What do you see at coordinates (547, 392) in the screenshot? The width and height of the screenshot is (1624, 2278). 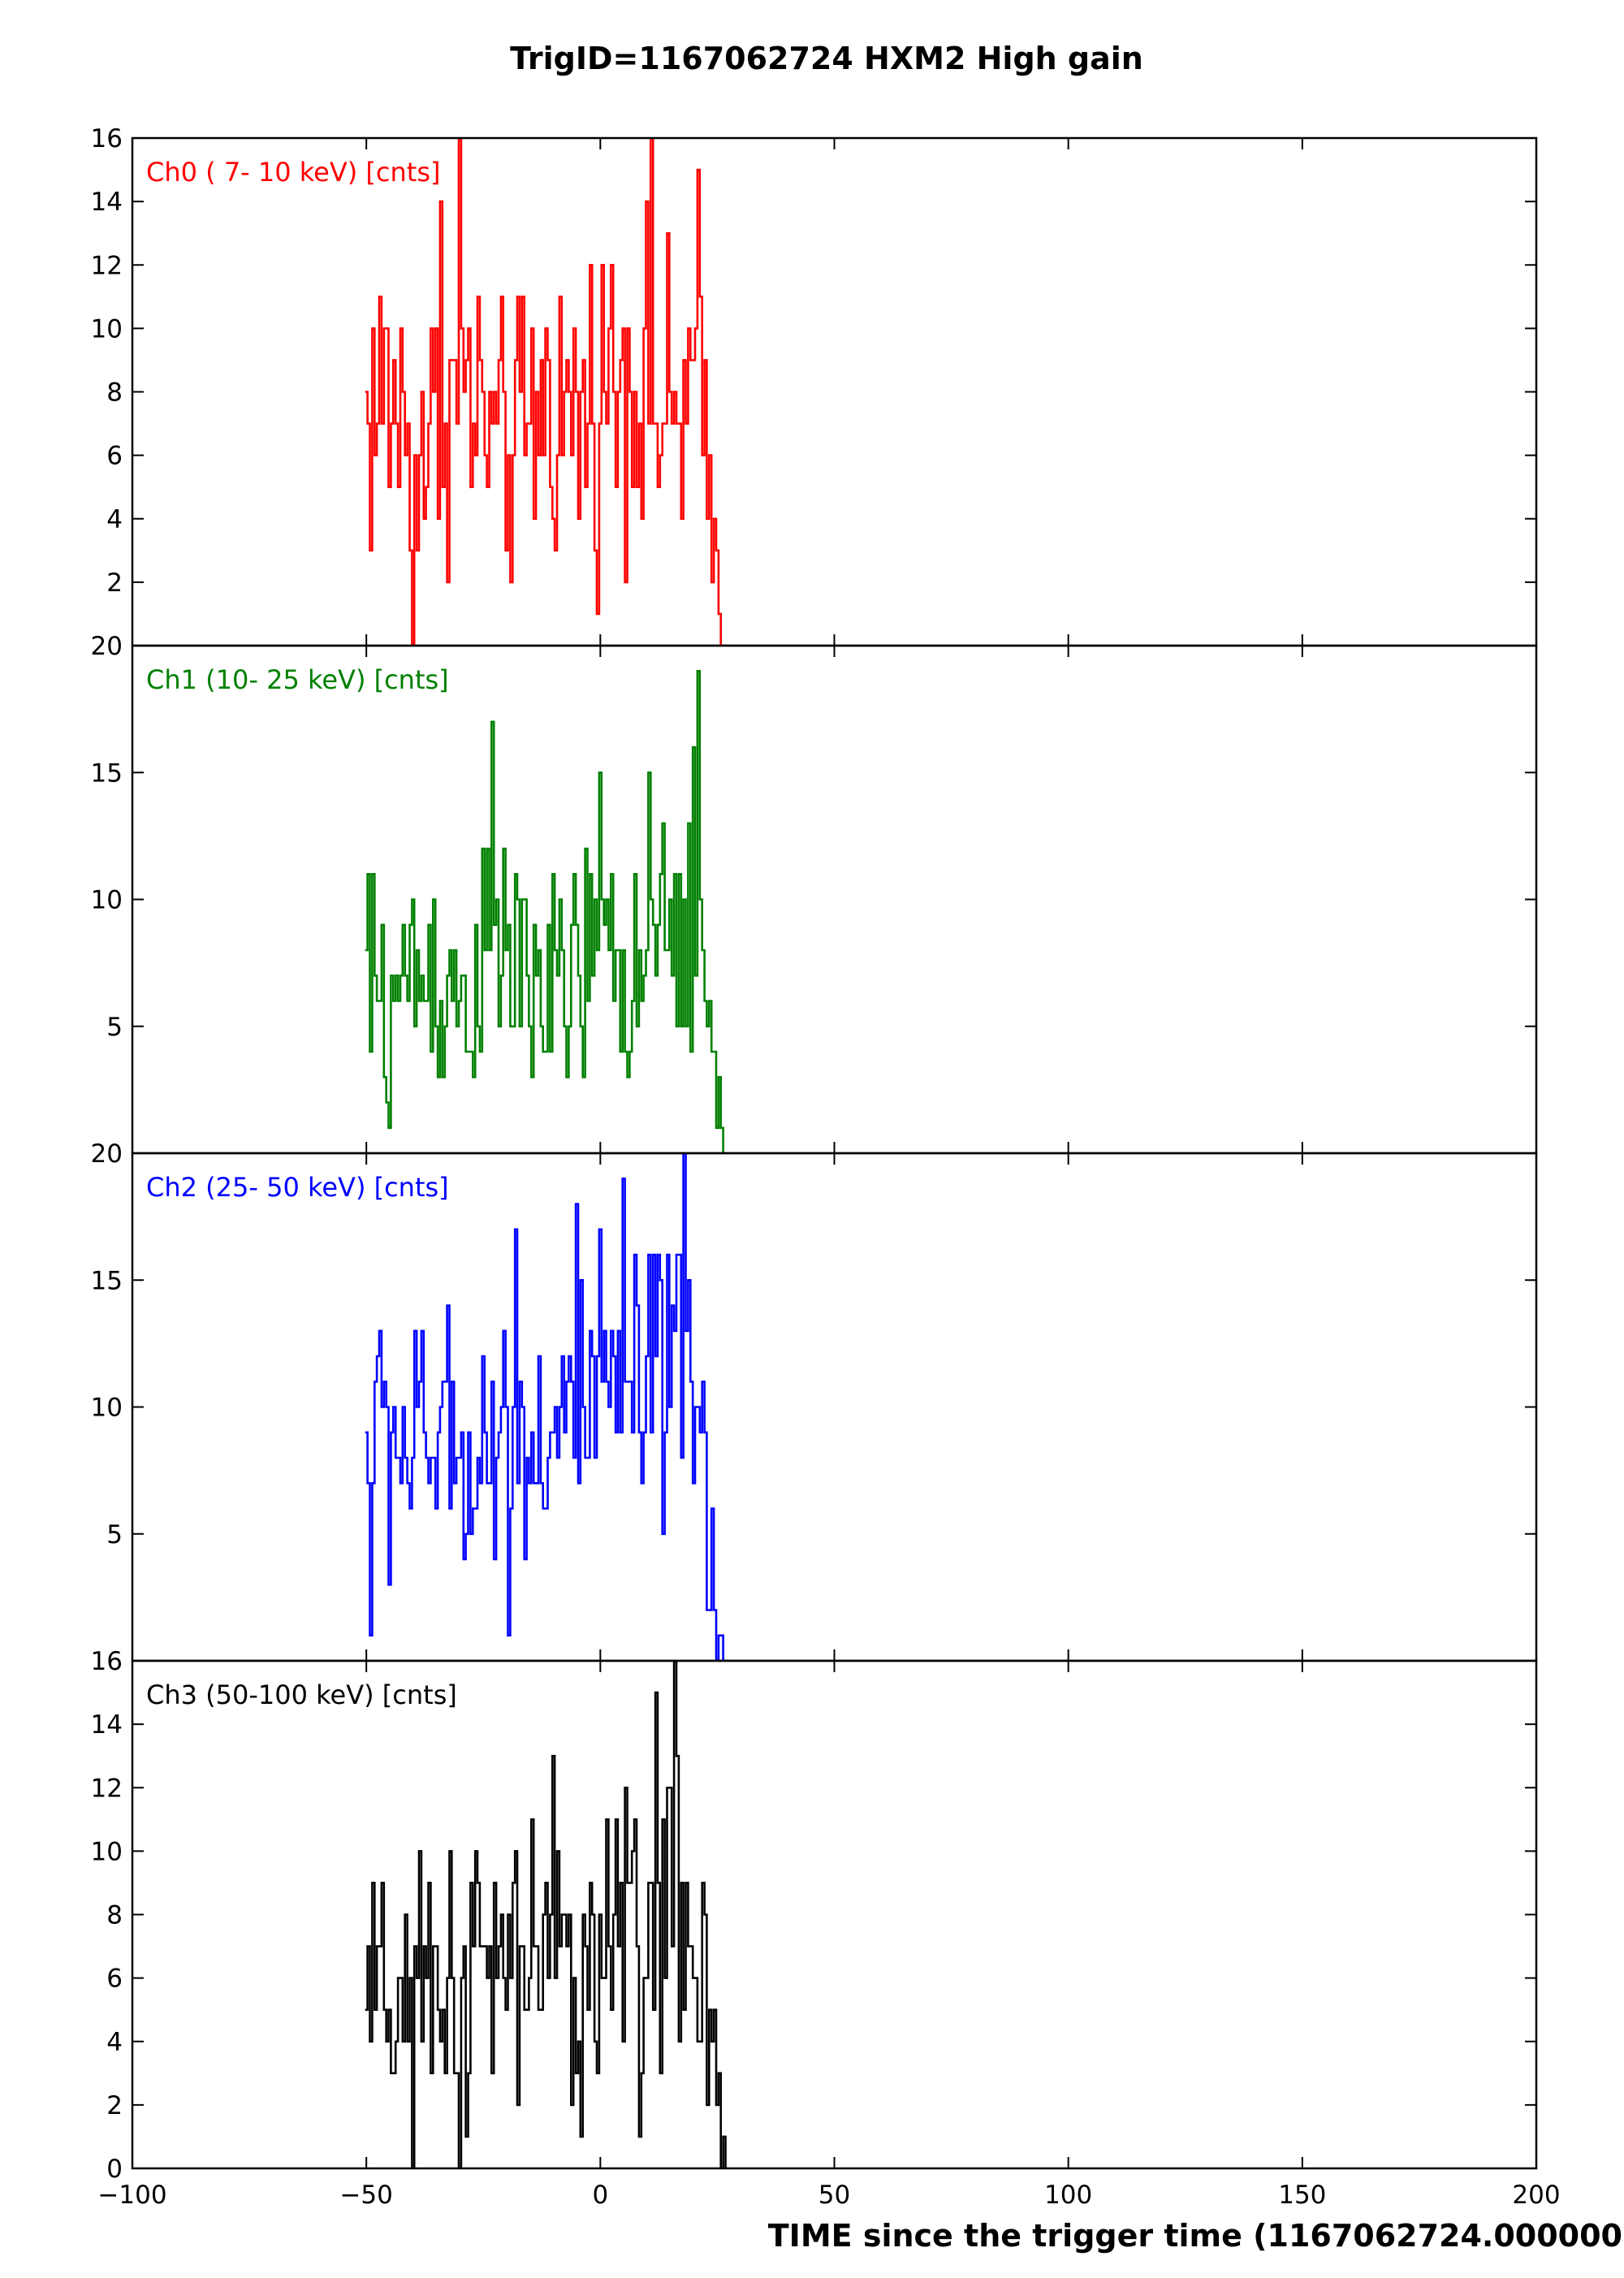 I see `trace-ch0` at bounding box center [547, 392].